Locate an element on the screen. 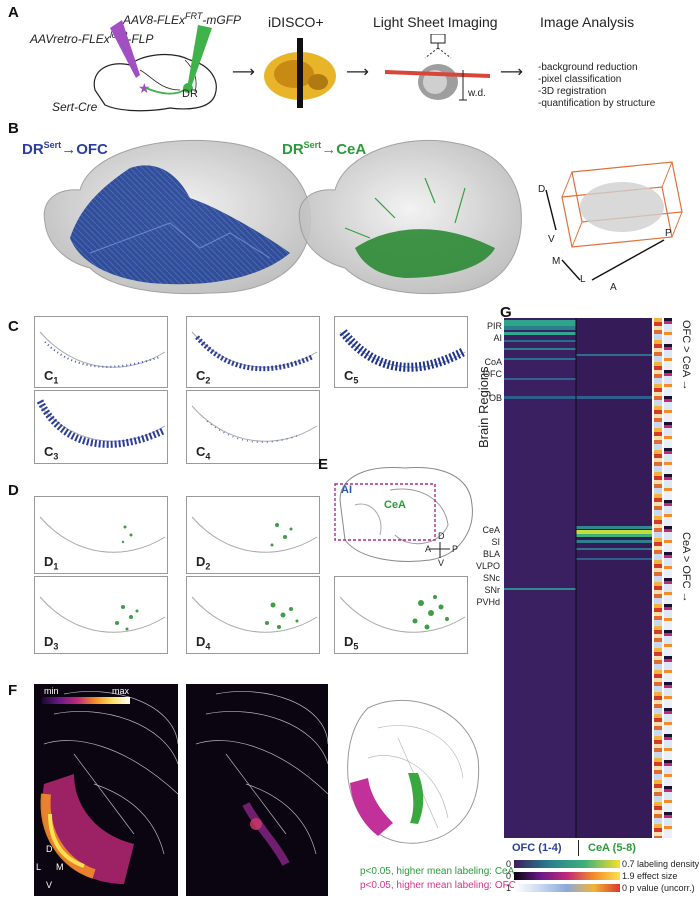 Image resolution: width=699 pixels, height=901 pixels. panel-e-letter: E is located at coordinates (323, 464).